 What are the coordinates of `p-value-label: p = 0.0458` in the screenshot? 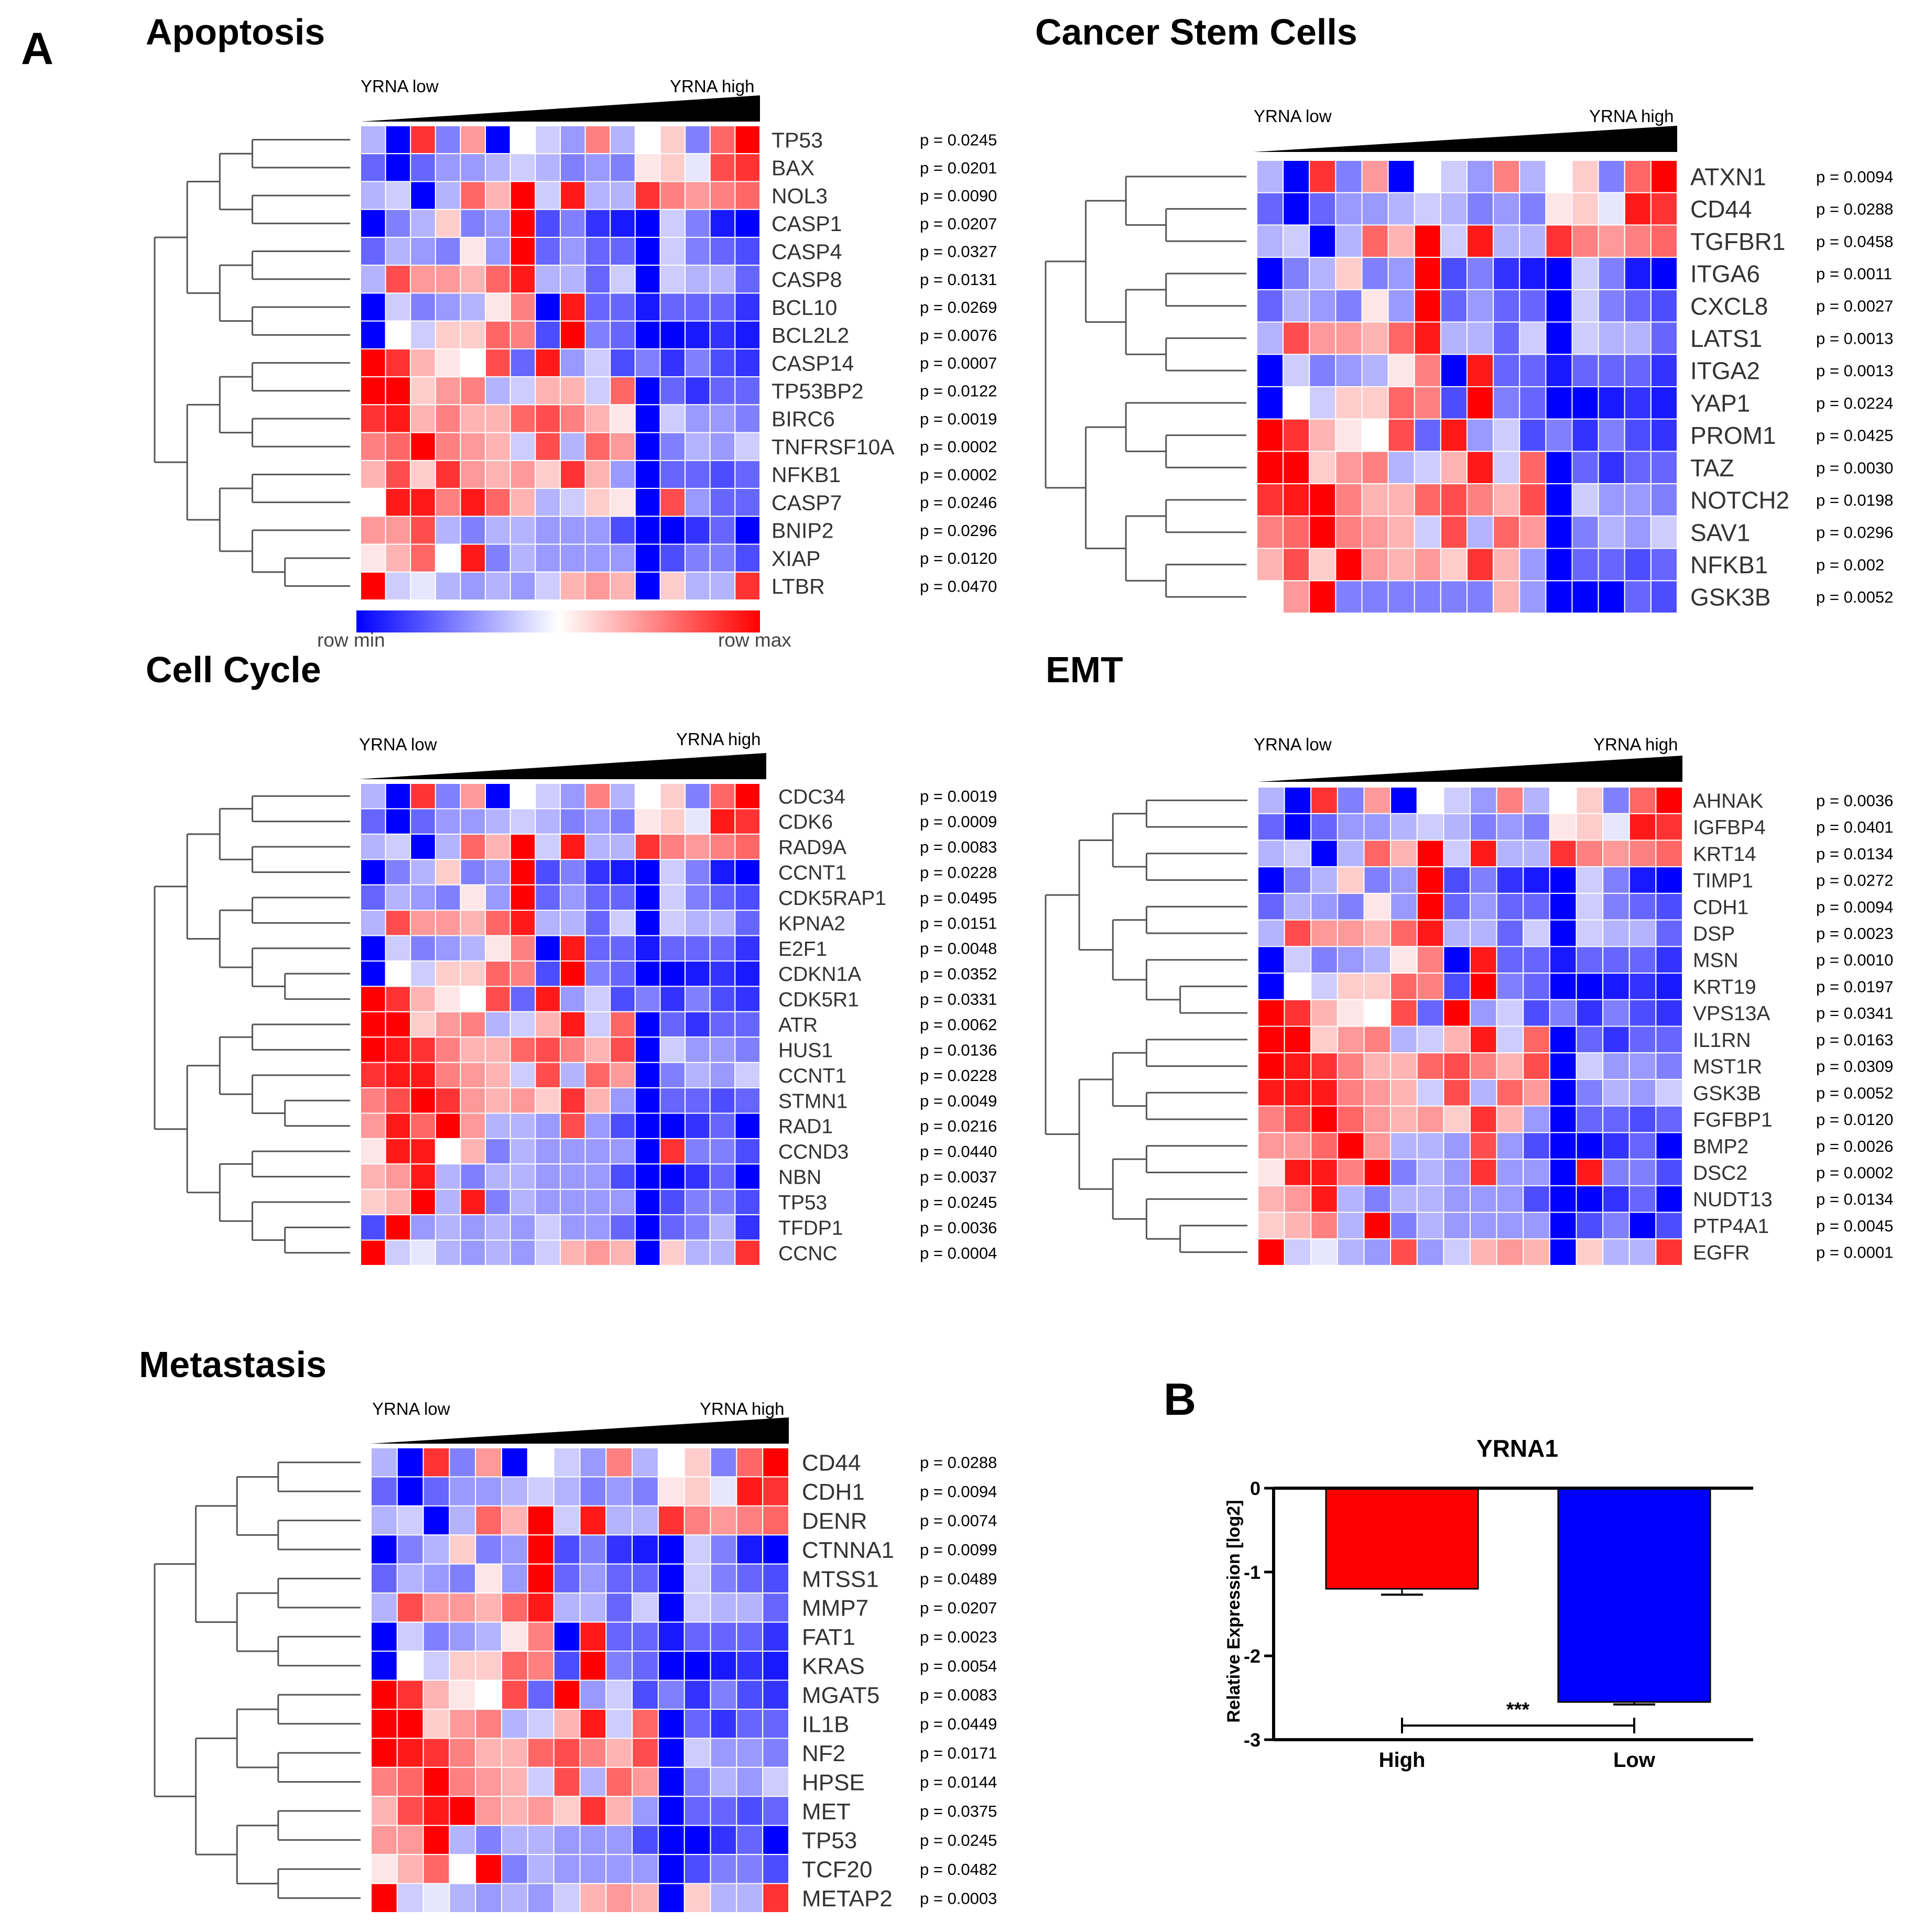 It's located at (1855, 241).